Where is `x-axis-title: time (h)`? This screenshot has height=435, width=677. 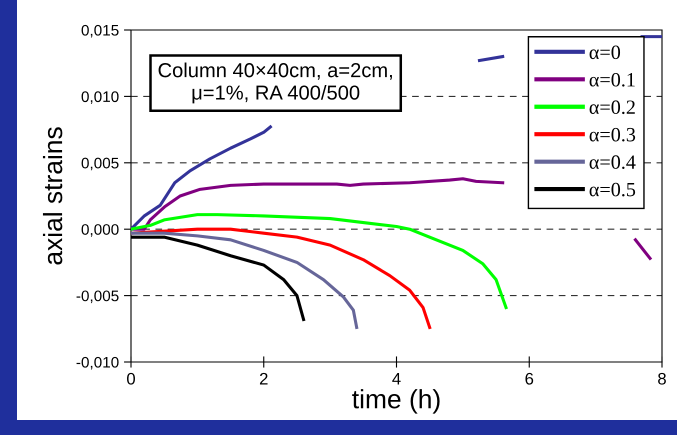 x-axis-title: time (h) is located at coordinates (396, 401).